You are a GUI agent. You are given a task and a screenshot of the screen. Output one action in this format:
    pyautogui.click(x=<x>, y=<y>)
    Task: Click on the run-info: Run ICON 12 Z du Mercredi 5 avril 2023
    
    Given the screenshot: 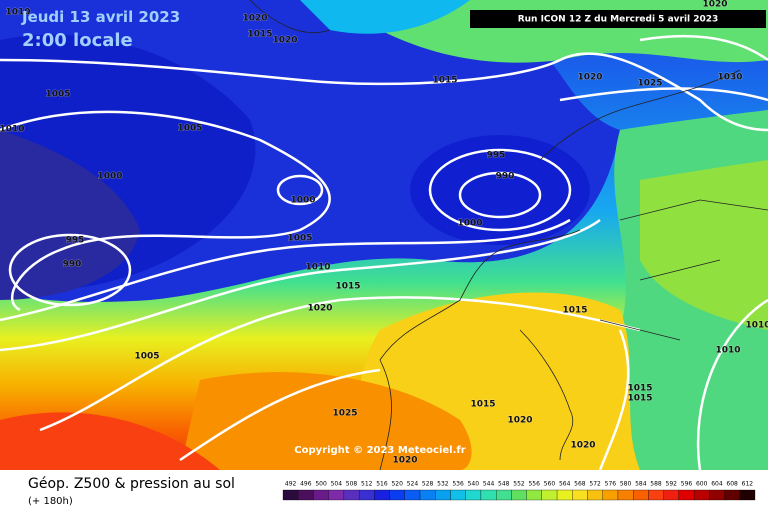 What is the action you would take?
    pyautogui.click(x=618, y=20)
    